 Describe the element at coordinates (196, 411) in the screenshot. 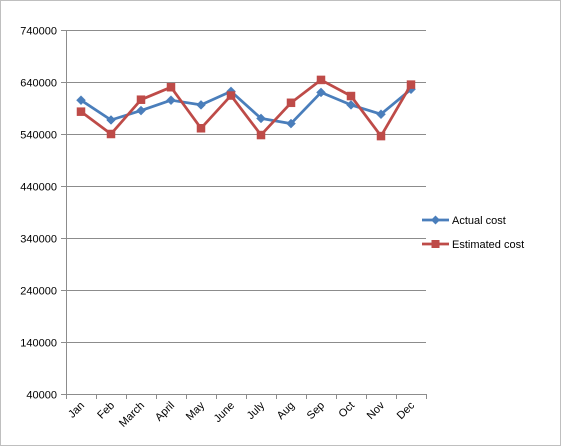

I see `x-tick-label: May` at that location.